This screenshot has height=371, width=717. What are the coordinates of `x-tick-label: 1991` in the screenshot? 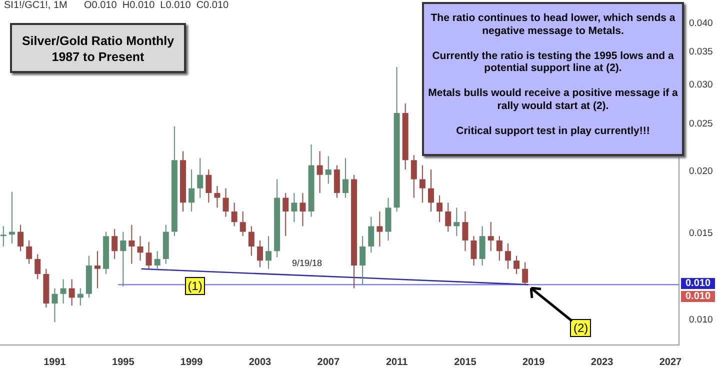 It's located at (55, 362).